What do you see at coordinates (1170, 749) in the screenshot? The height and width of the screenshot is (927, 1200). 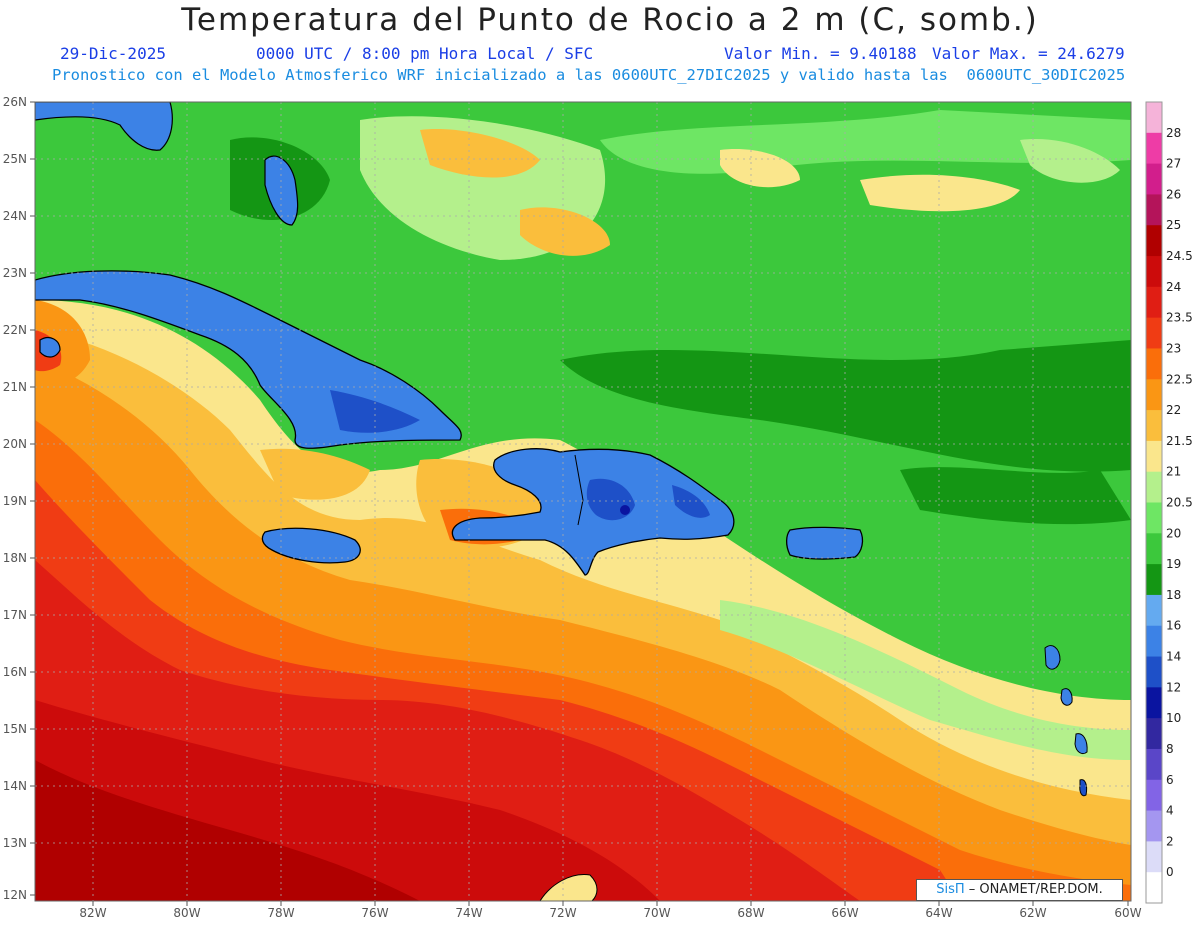 I see `colorbar-label: 8` at bounding box center [1170, 749].